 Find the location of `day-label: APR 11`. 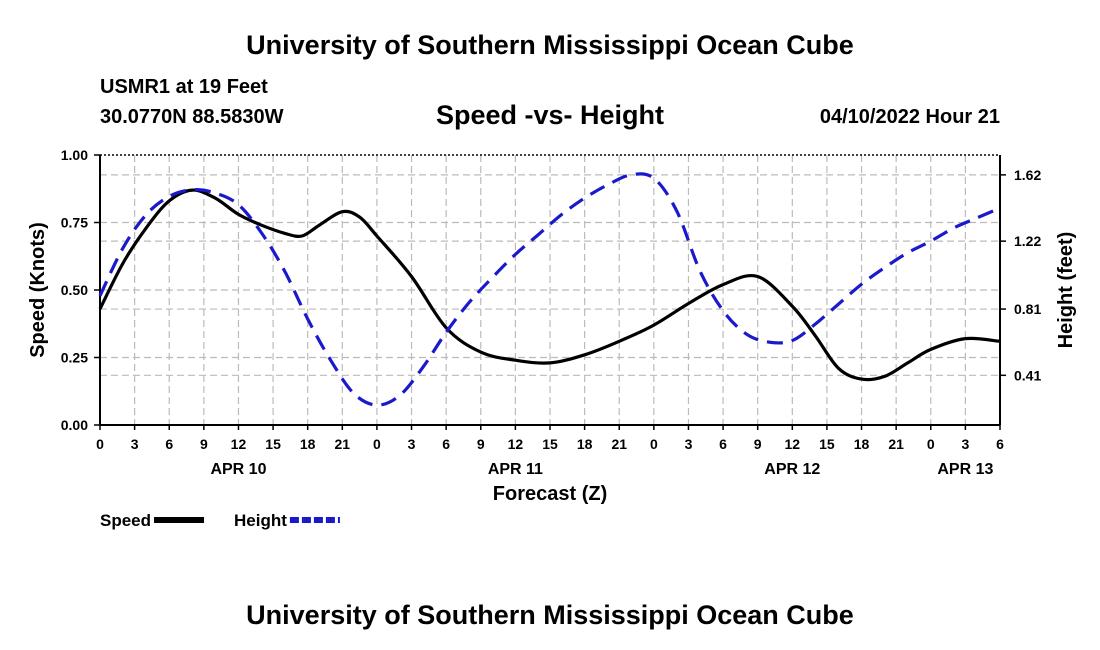

day-label: APR 11 is located at coordinates (515, 469).